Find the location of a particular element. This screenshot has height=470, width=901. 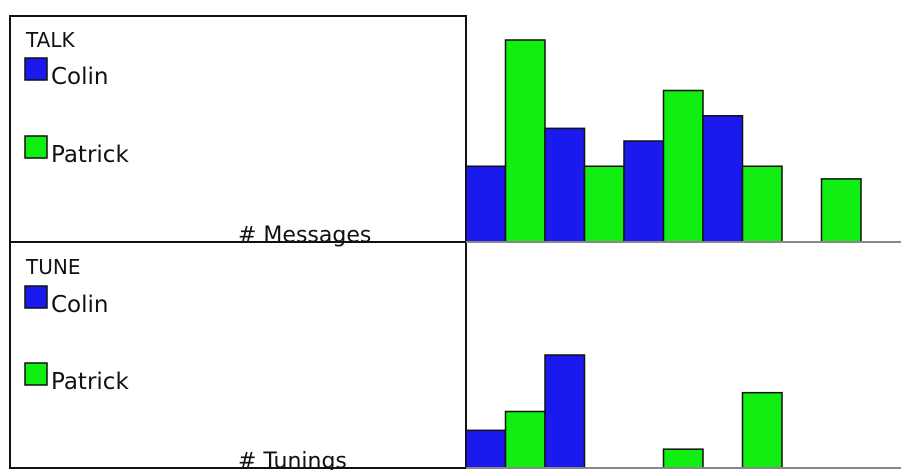

tune-bar-8-patrick is located at coordinates (762, 430).